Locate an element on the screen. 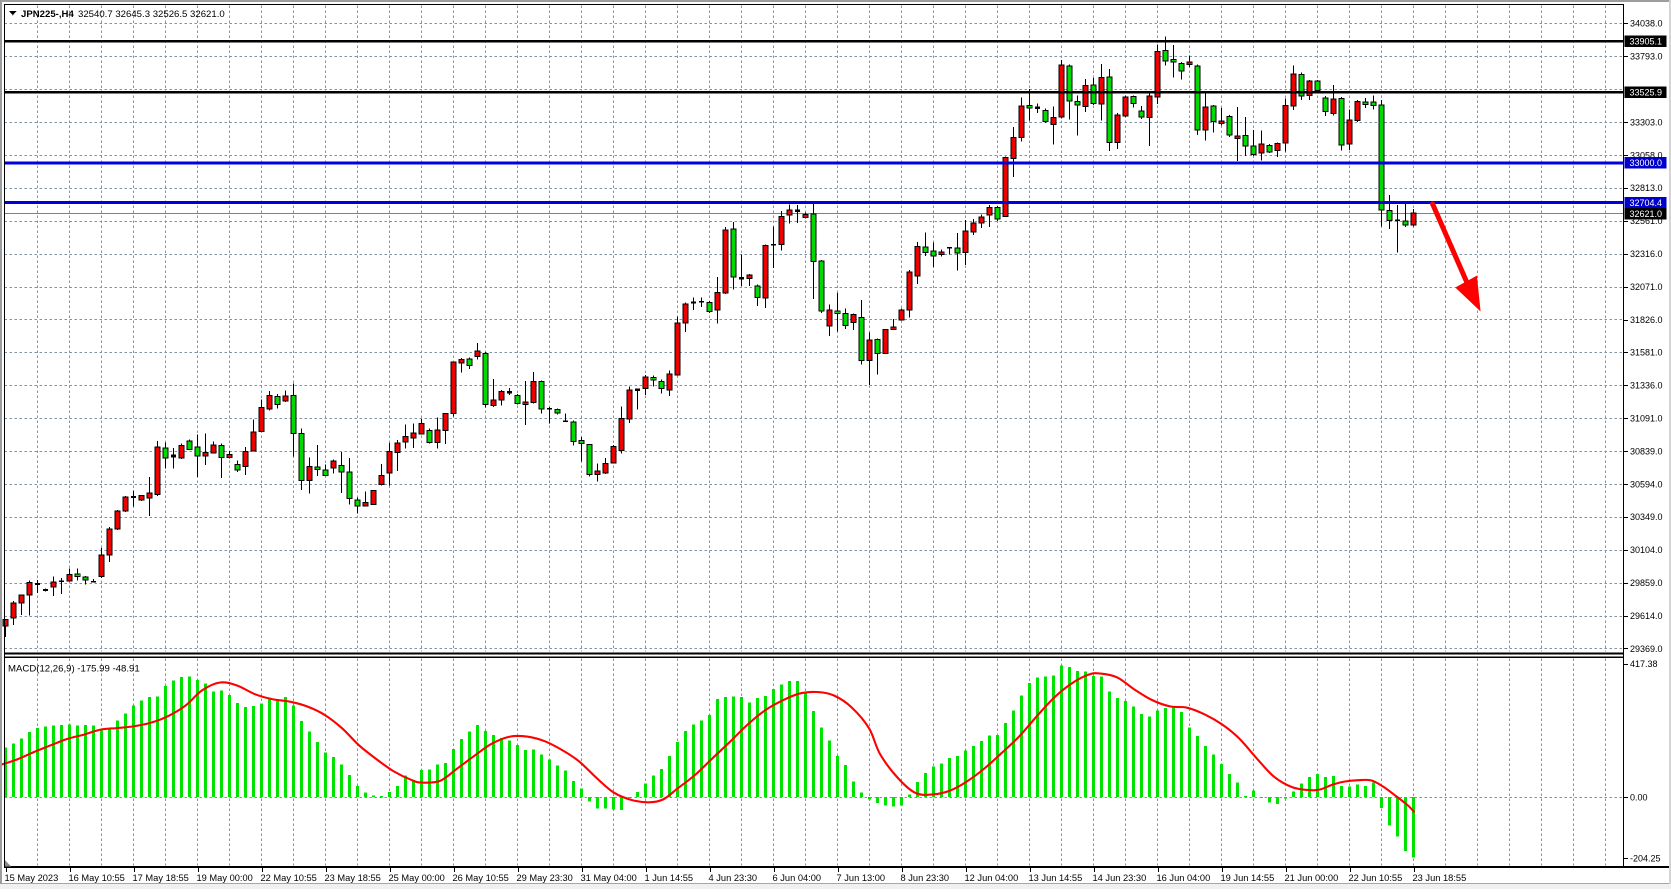  svg-text: 32621.0 is located at coordinates (1646, 214).